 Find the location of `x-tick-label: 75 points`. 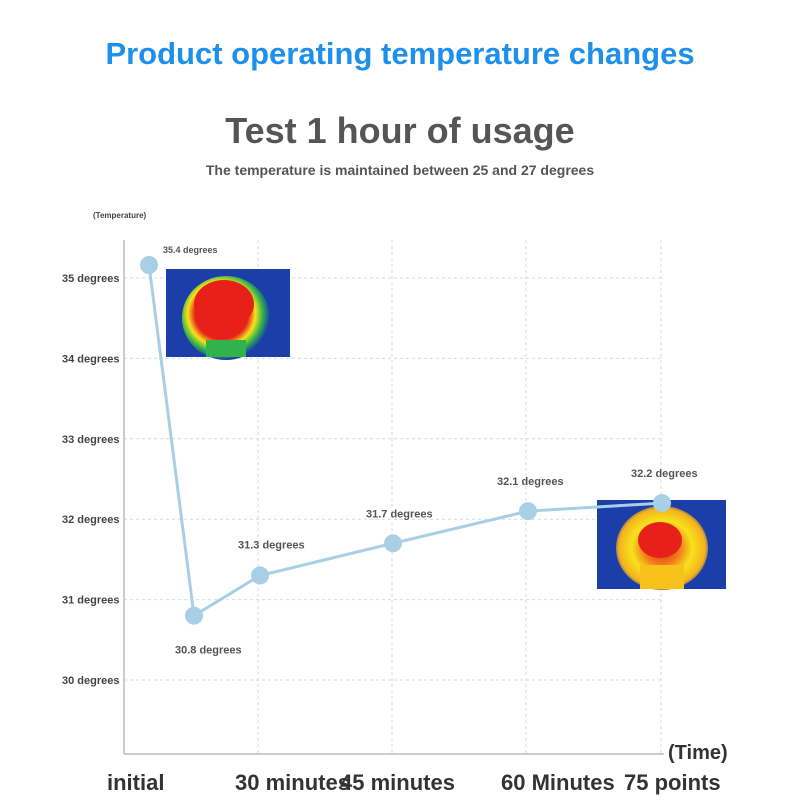

x-tick-label: 75 points is located at coordinates (672, 782).